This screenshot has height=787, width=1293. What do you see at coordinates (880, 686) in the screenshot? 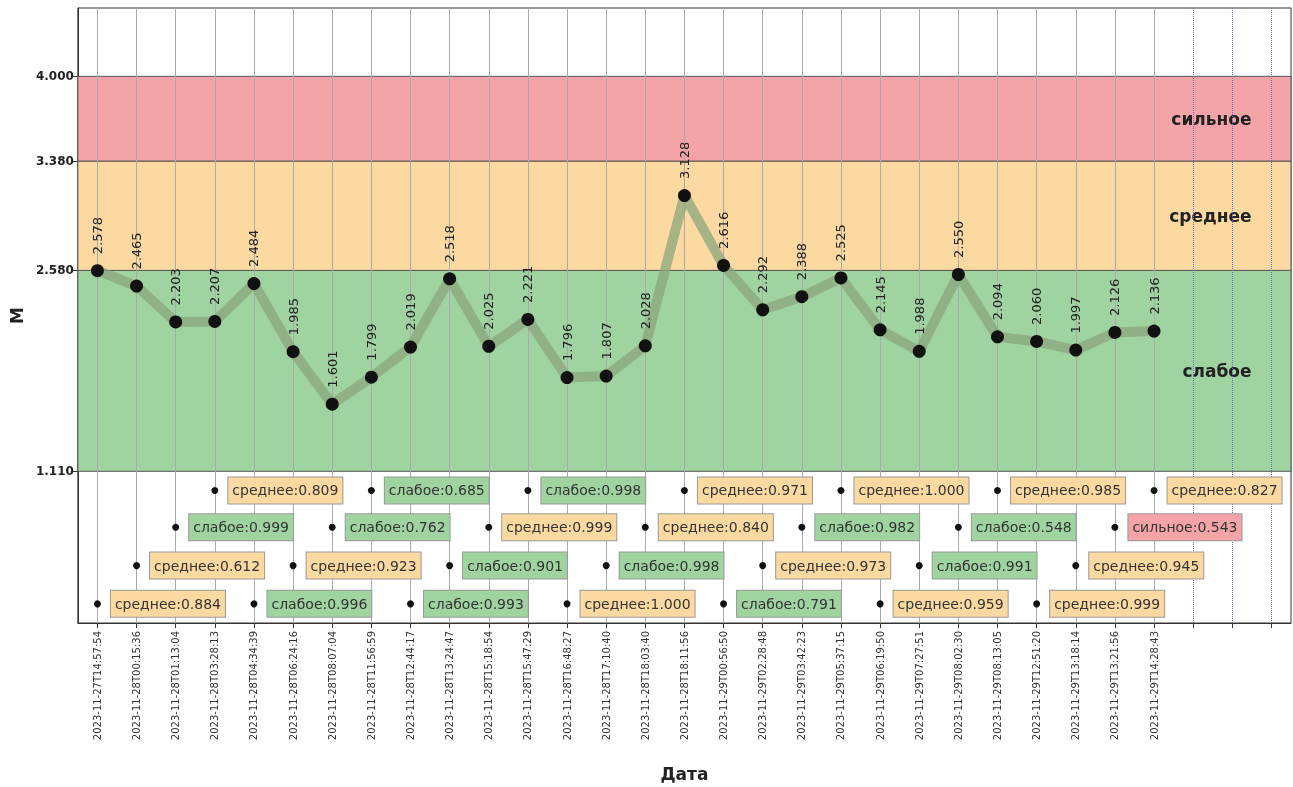
I see `x-tick-label: 2023-11-29T06:19:50` at bounding box center [880, 686].